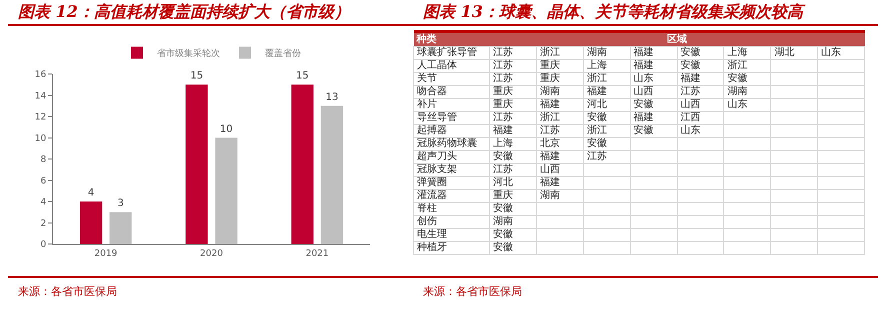  Describe the element at coordinates (40, 75) in the screenshot. I see `y-tick-label: 16` at that location.